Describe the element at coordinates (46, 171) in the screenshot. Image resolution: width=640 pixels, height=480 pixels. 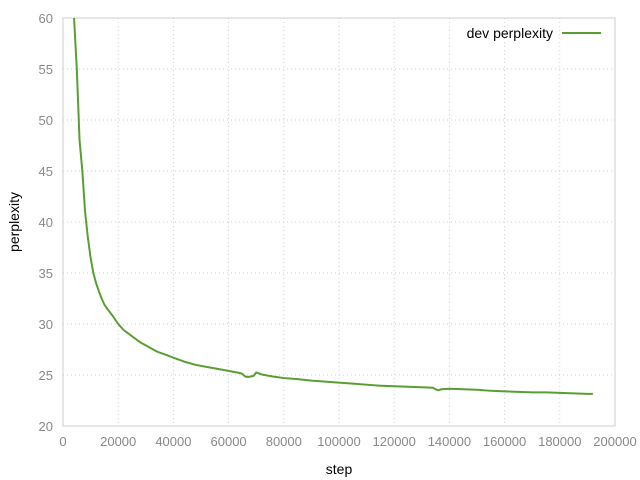
I see `y-tick-label: 45` at that location.